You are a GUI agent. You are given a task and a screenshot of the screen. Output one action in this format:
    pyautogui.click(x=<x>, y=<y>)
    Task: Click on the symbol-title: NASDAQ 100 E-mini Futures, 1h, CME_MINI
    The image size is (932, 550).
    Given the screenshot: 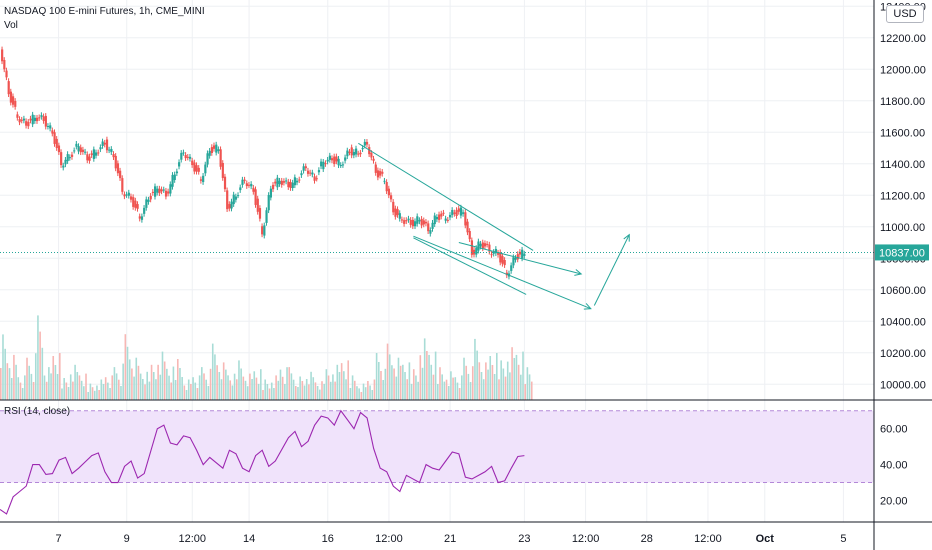 What is the action you would take?
    pyautogui.click(x=104, y=11)
    